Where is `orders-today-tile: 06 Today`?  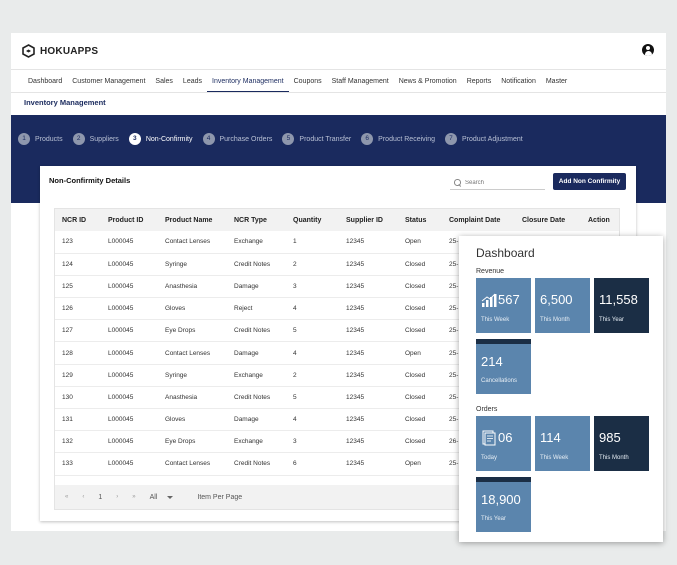
orders-today-tile: 06 Today is located at coordinates (503, 443).